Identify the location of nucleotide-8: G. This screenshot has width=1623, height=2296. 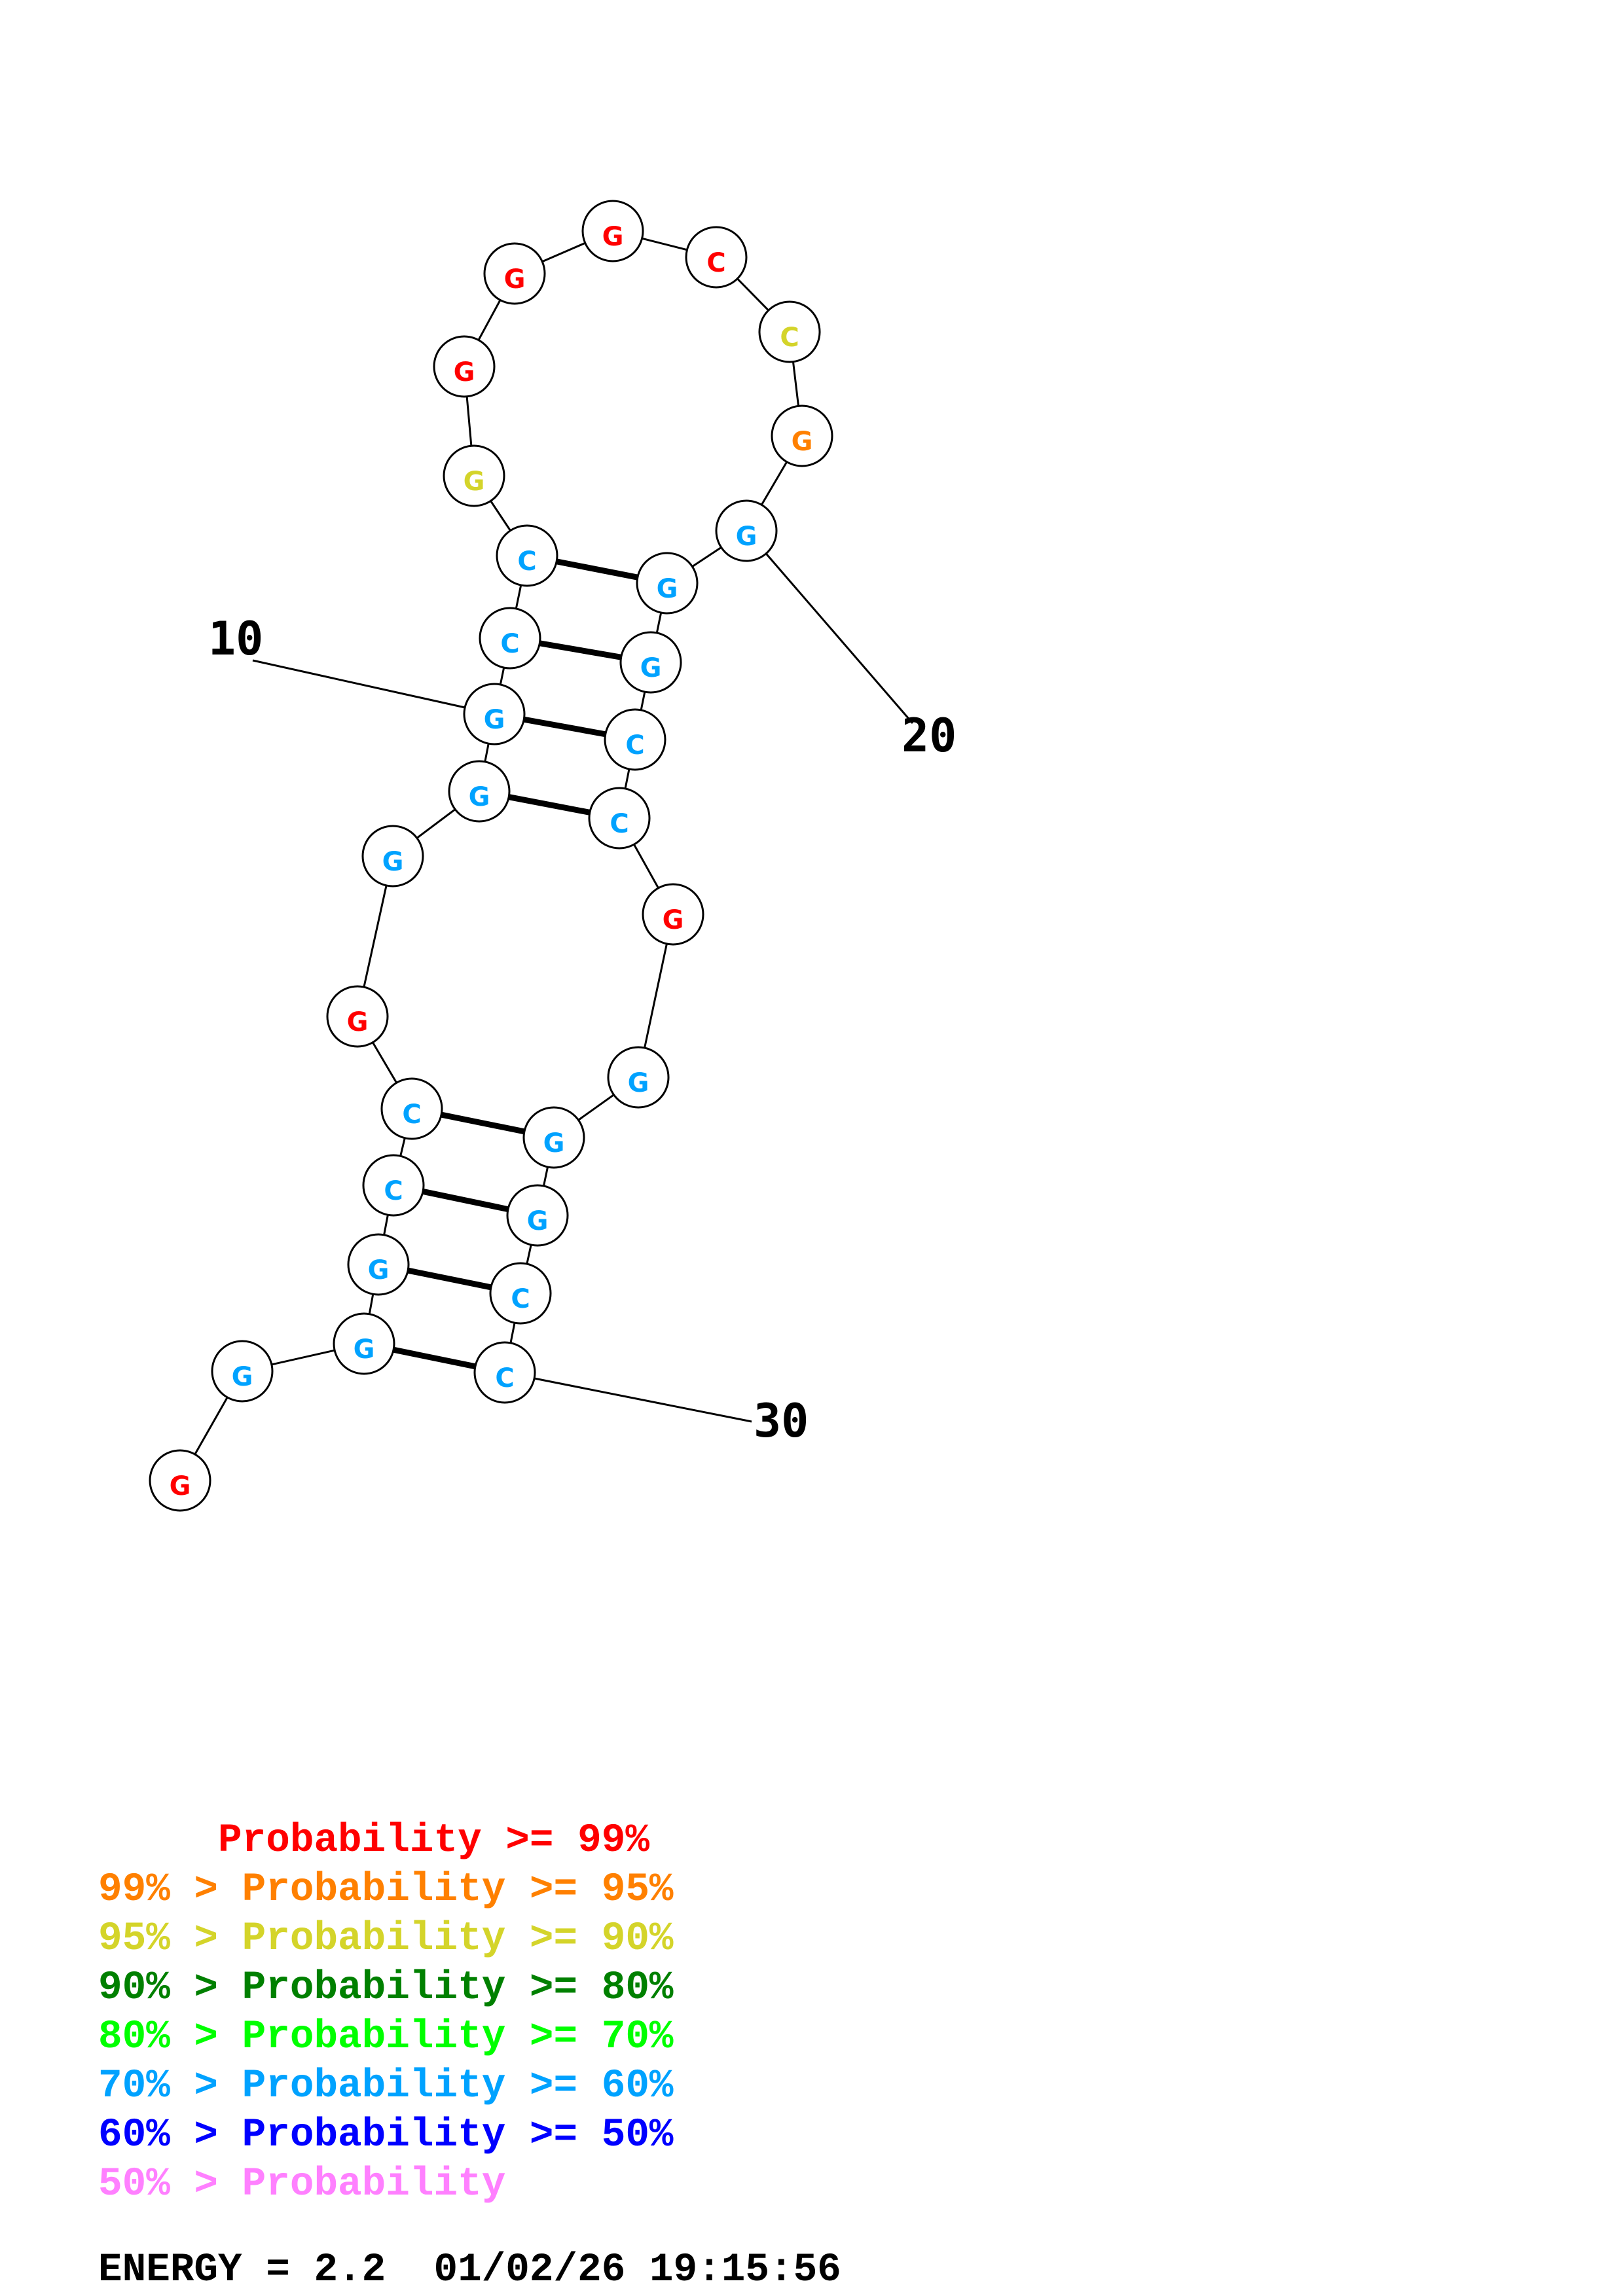
(392, 856).